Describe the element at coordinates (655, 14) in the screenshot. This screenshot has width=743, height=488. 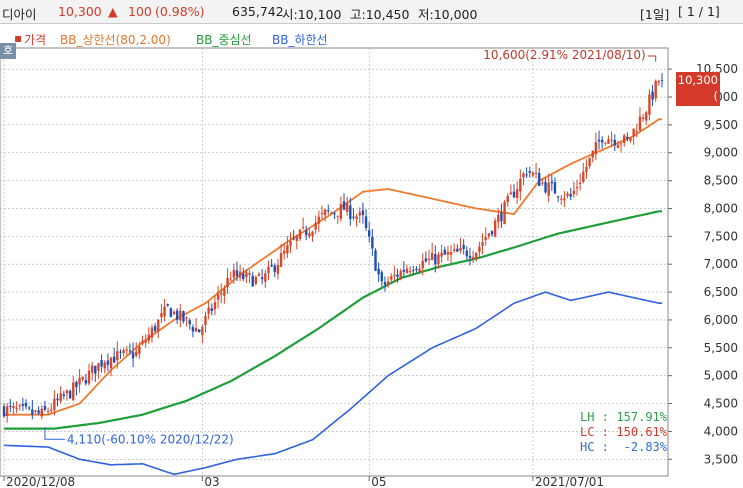
I see `period-selector: [1일]` at that location.